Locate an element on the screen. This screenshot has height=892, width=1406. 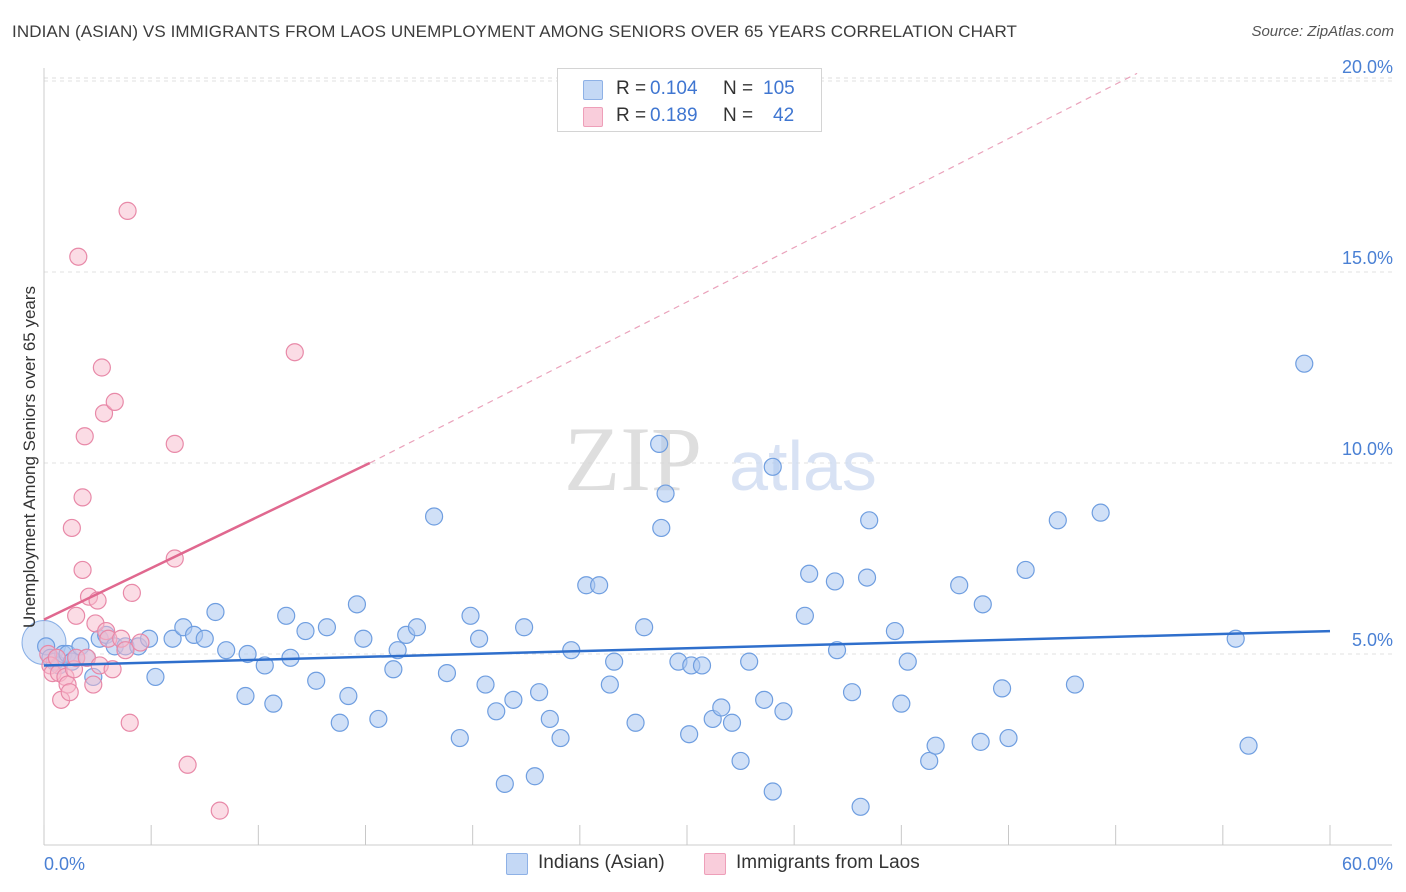
legend-r-value: 0.104 is located at coordinates (674, 88).